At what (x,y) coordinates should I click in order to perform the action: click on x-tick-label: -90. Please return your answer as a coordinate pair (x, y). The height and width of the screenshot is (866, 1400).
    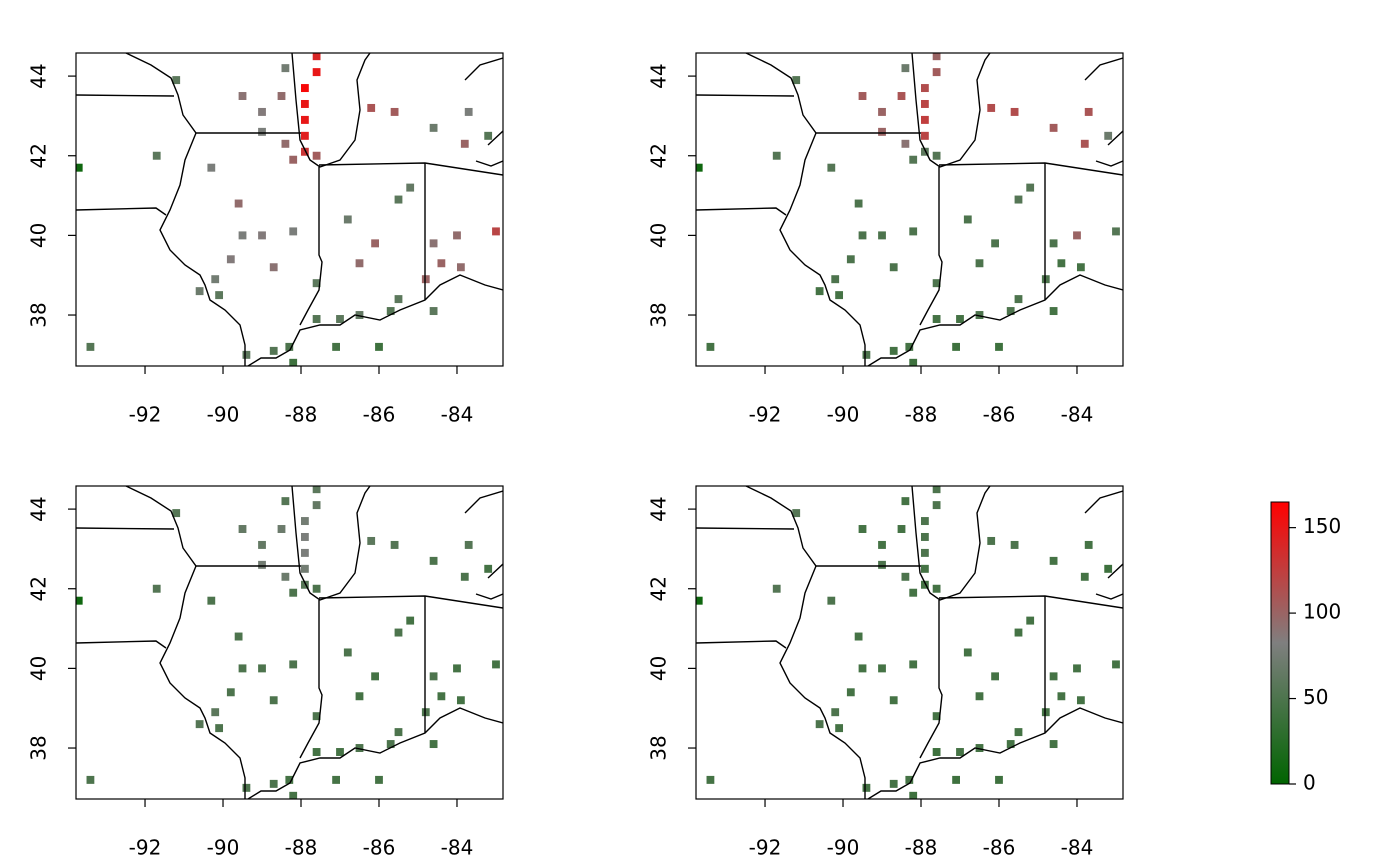
    Looking at the image, I should click on (223, 848).